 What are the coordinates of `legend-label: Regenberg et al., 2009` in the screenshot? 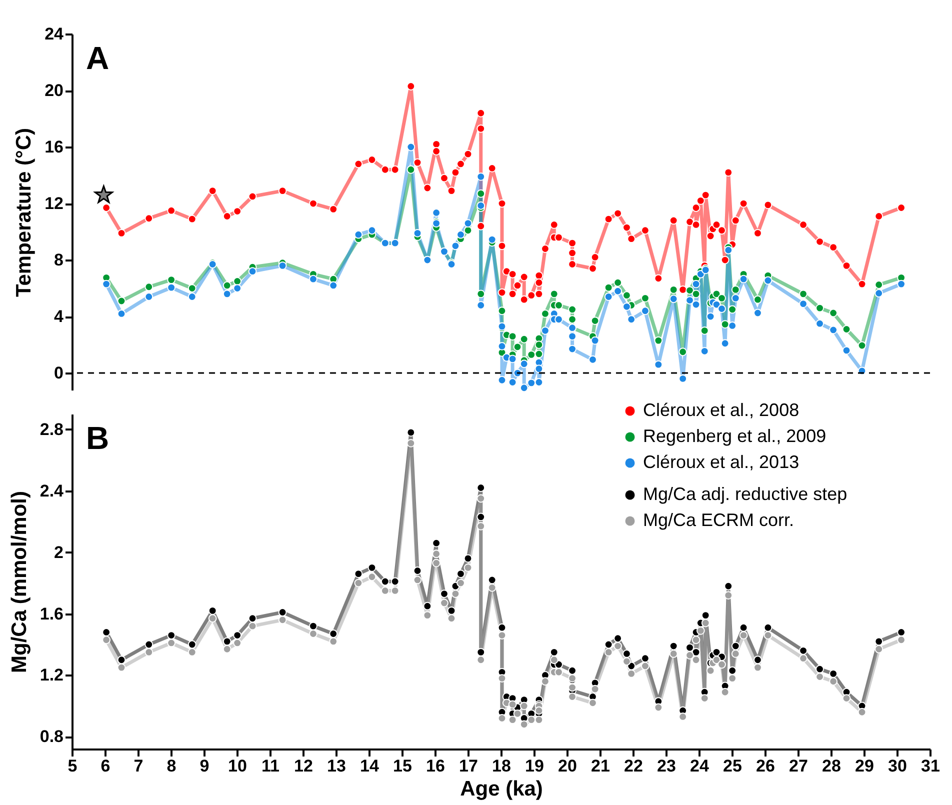 It's located at (734, 436).